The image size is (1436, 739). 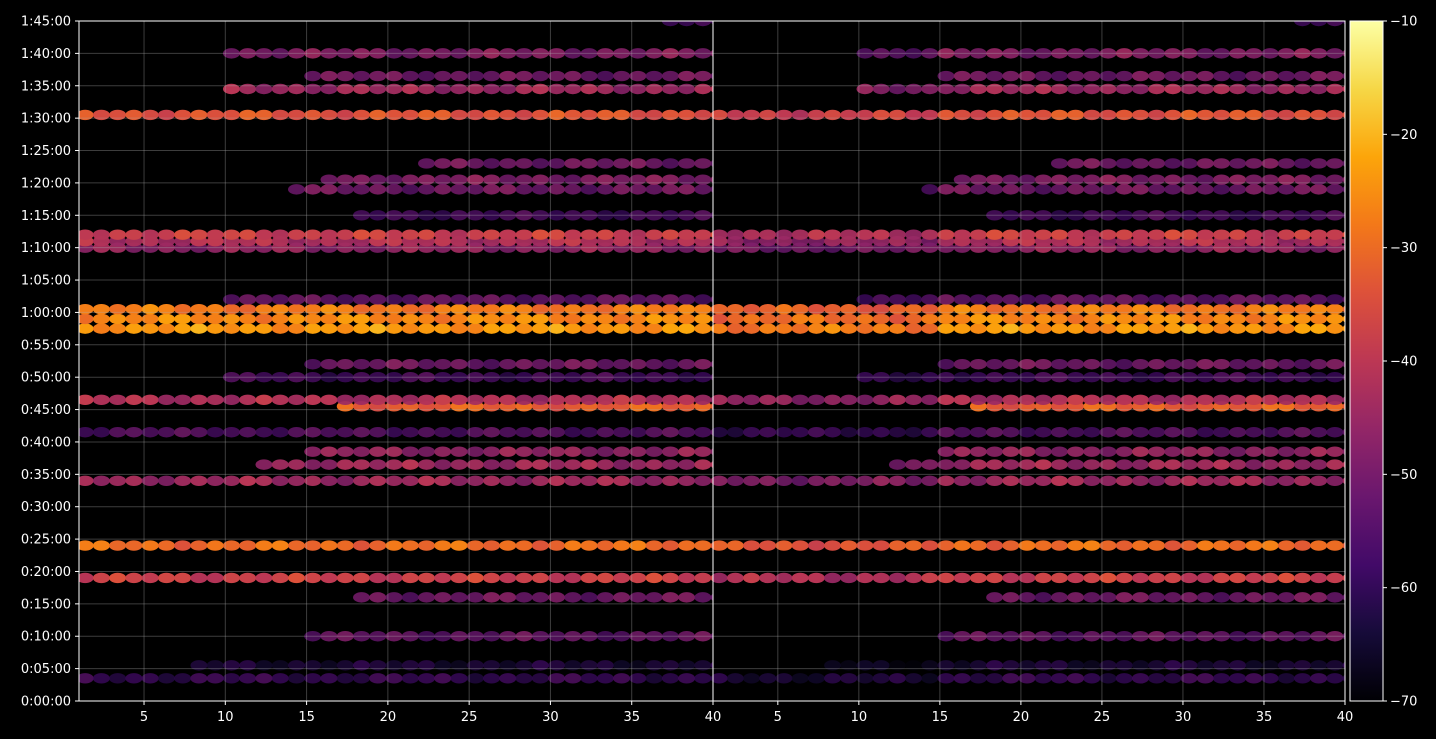 I want to click on y-tick-label: 0:45:00, so click(x=46, y=410).